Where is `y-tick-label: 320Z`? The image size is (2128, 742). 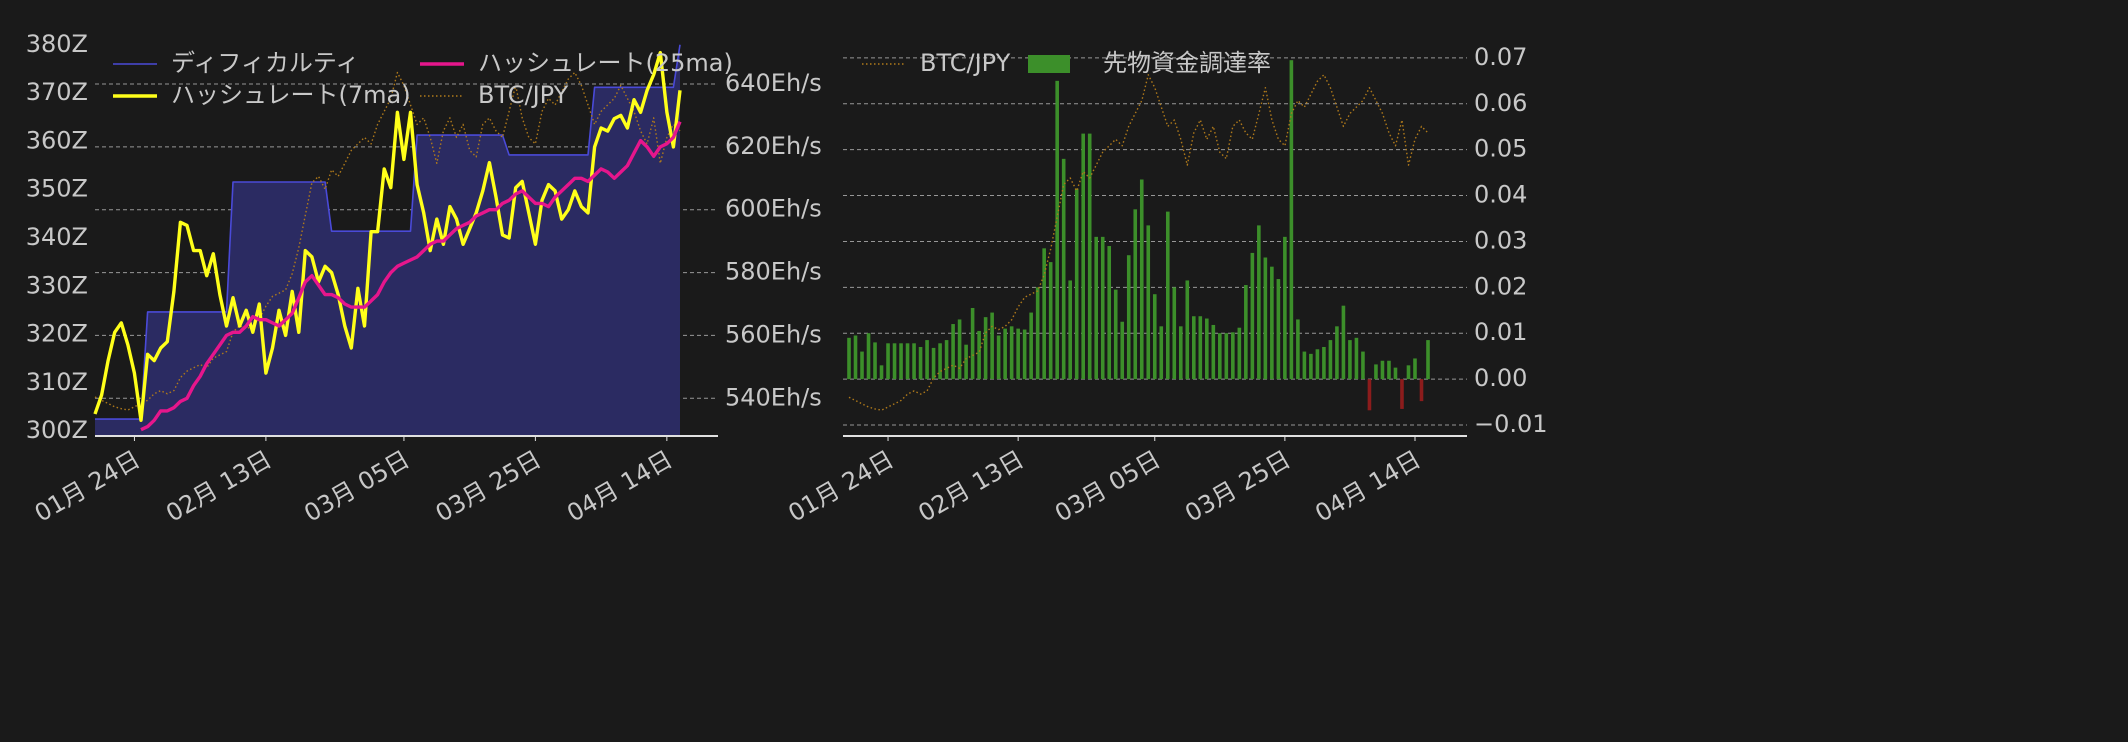
y-tick-label: 320Z is located at coordinates (57, 334).